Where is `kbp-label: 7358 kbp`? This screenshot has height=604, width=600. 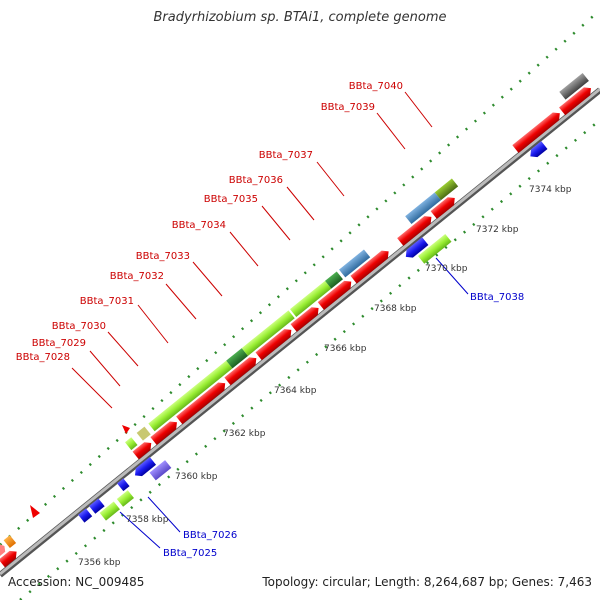 kbp-label: 7358 kbp is located at coordinates (147, 520).